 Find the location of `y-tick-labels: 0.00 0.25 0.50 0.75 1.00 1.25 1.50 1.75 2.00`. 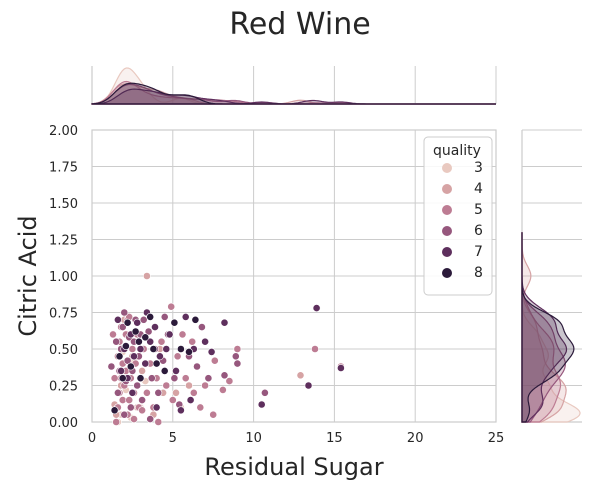

y-tick-labels: 0.00 0.25 0.50 0.75 1.00 1.25 1.50 1.75 2.00 is located at coordinates (63, 277).